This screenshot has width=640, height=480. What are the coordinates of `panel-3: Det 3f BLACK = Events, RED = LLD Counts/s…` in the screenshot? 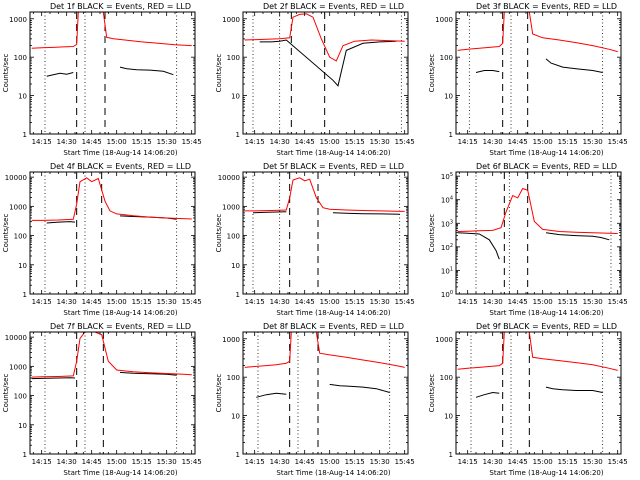 It's located at (528, 79).